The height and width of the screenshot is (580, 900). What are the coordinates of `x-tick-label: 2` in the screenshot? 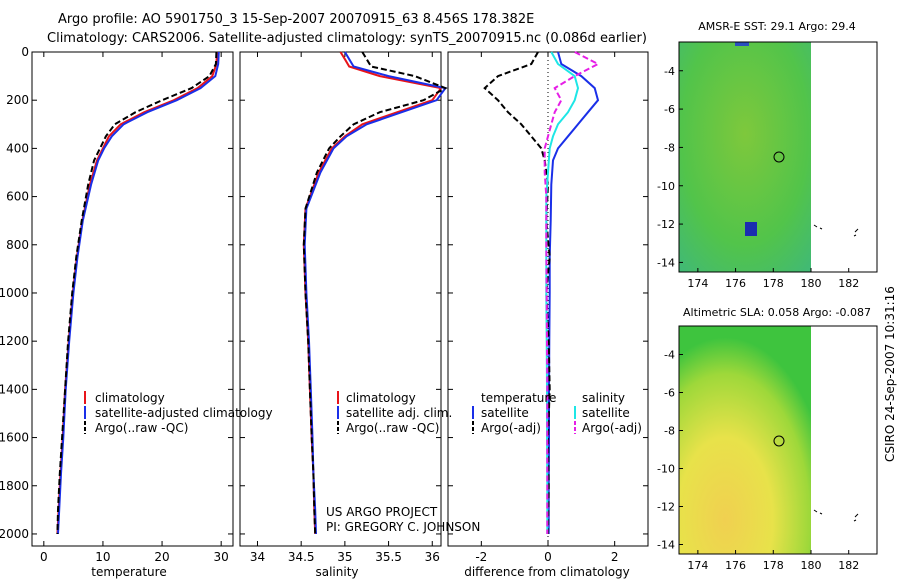 It's located at (615, 557).